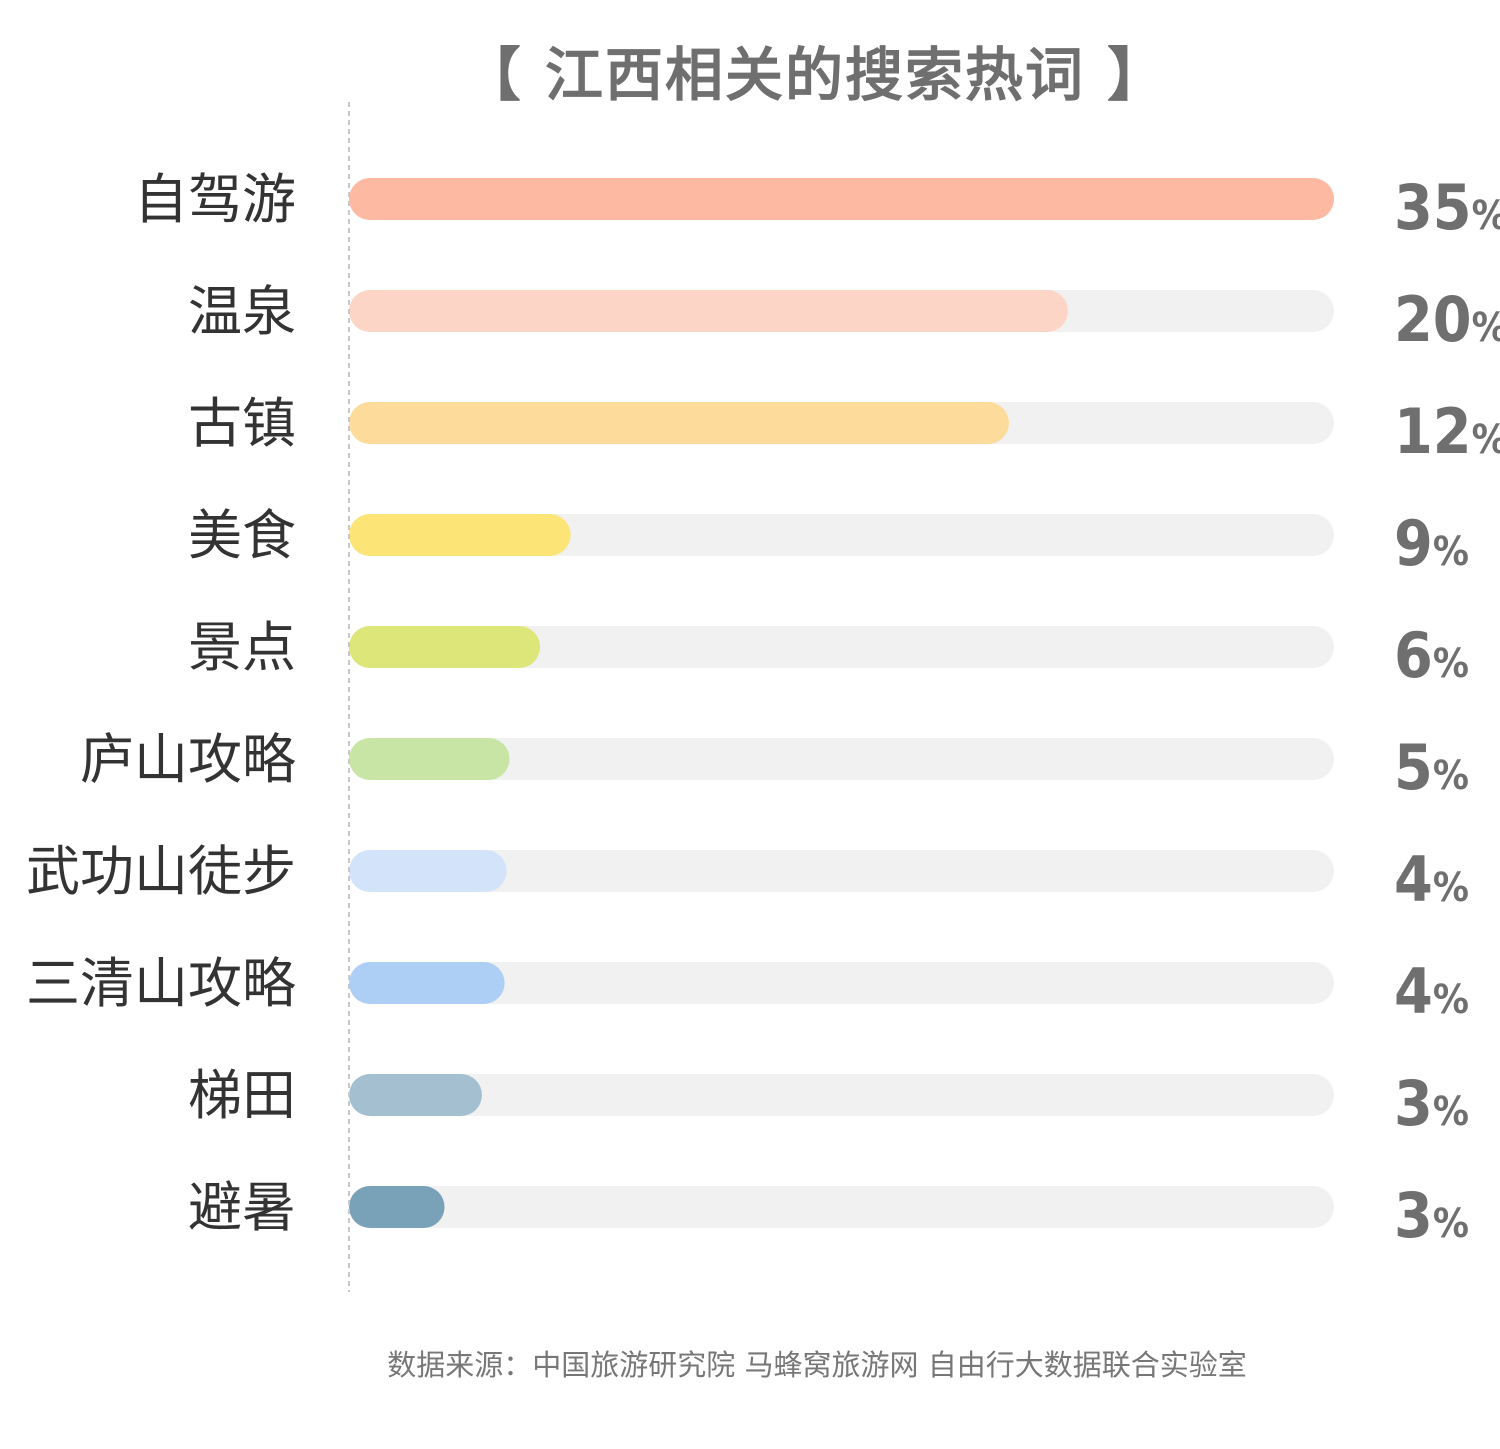 This screenshot has width=1500, height=1449. I want to click on category-label: 武功山徒步, so click(161, 871).